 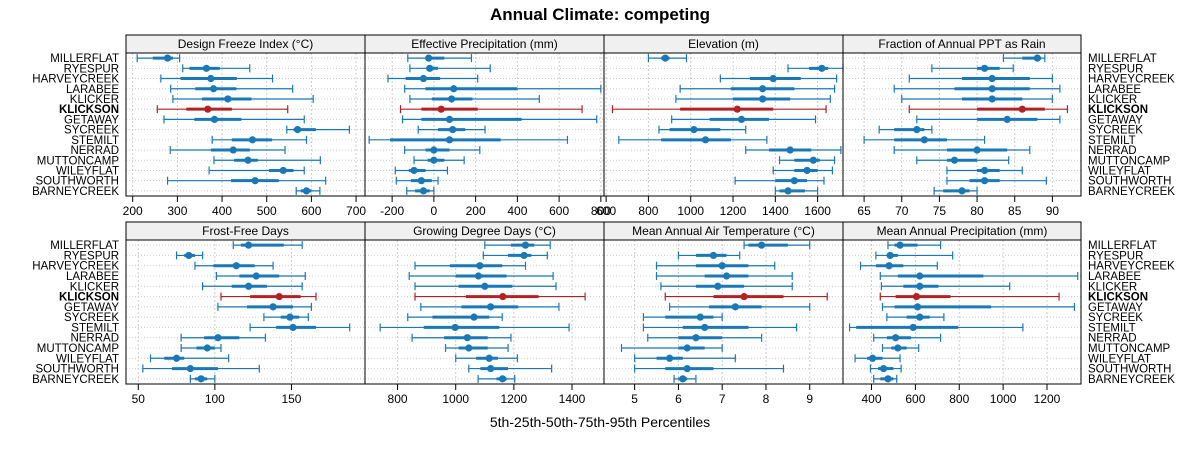 I want to click on site-label-right: HARVEYCREEK, so click(x=1131, y=267).